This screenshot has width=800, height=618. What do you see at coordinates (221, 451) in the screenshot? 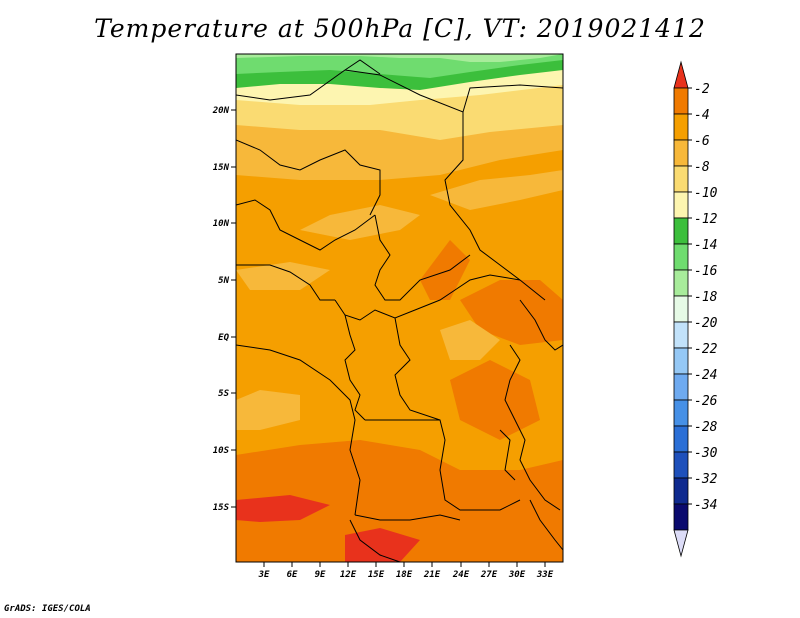
I see `lat-label: 10S` at bounding box center [221, 451].